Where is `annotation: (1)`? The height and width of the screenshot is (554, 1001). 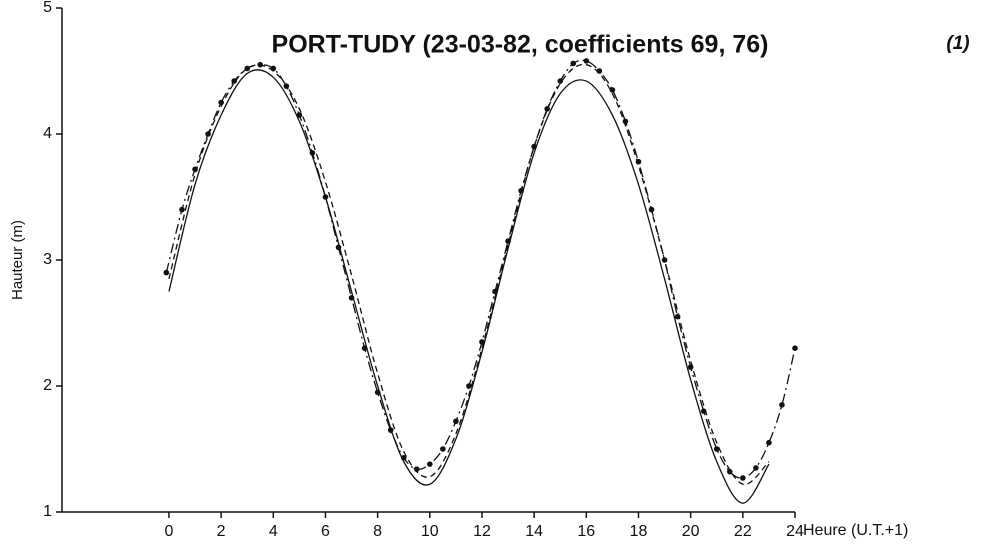
annotation: (1) is located at coordinates (957, 43).